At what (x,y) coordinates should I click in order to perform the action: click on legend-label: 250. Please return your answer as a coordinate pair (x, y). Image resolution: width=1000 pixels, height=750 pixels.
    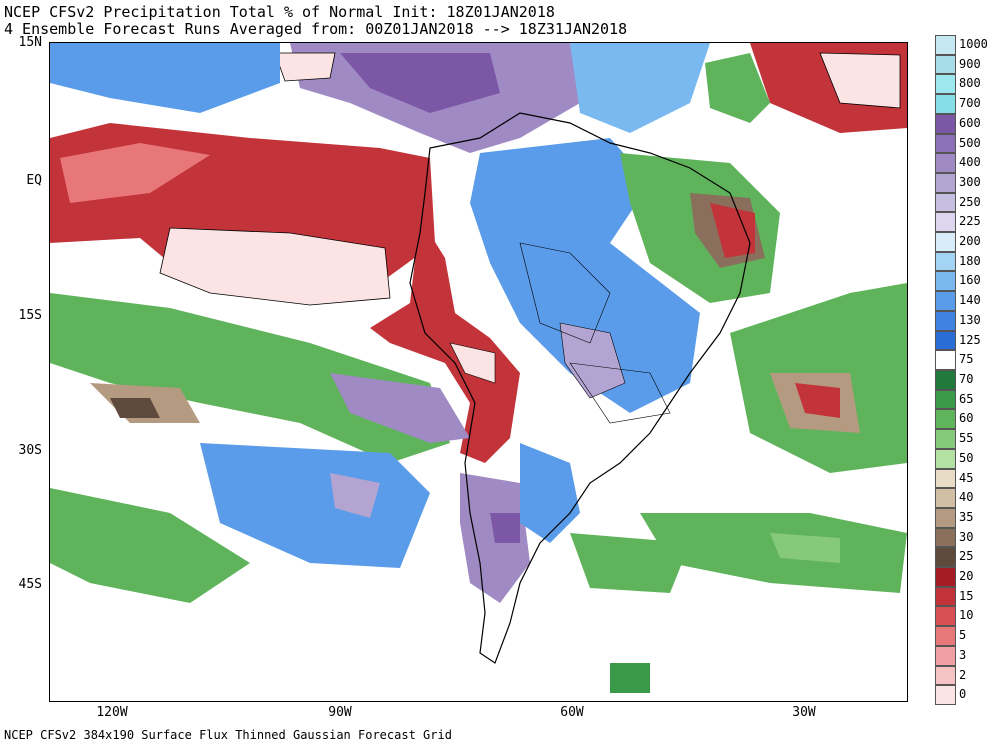
    Looking at the image, I should click on (970, 201).